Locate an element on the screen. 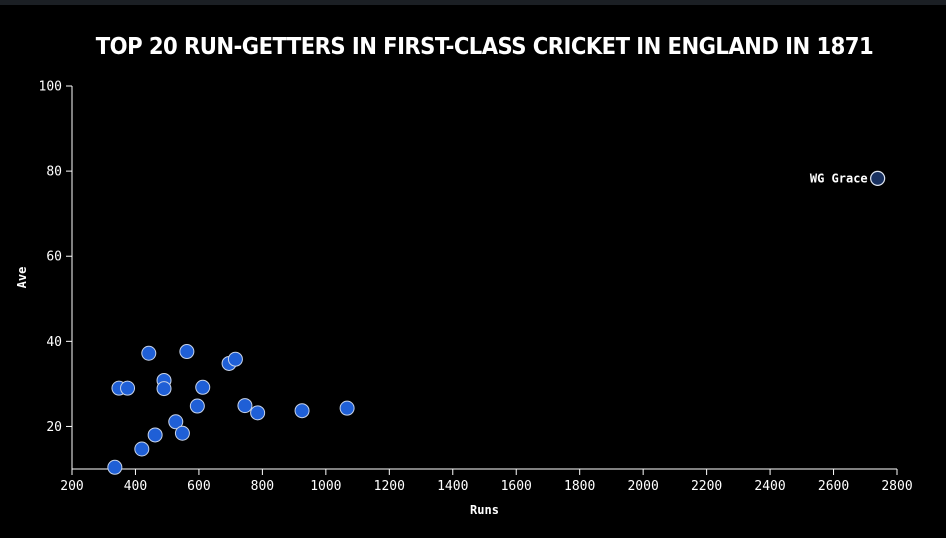  x-tick-label: 2200 is located at coordinates (706, 486).